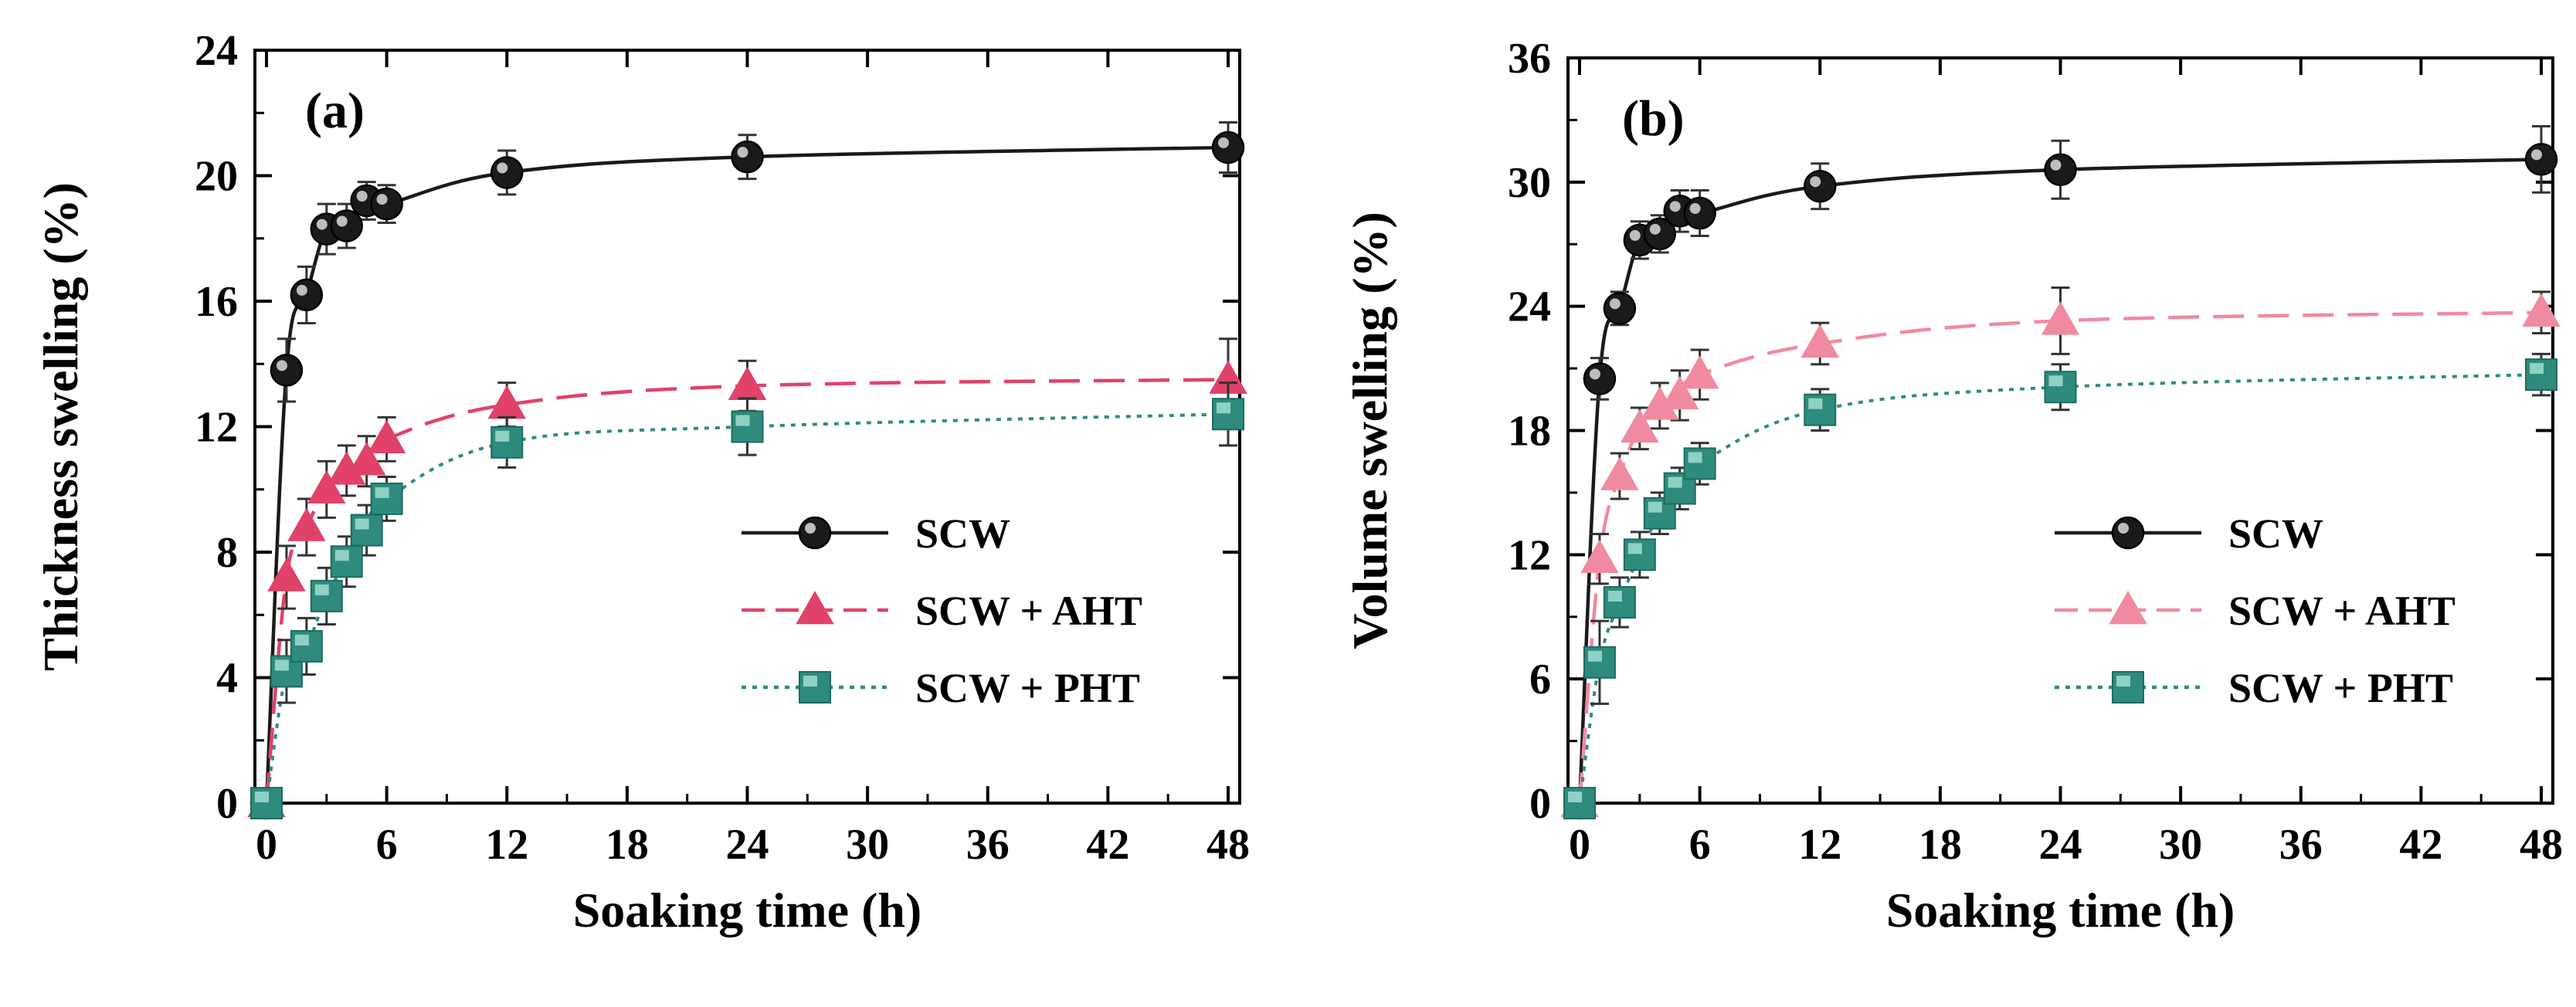 Image resolution: width=2576 pixels, height=1007 pixels. What do you see at coordinates (2420, 845) in the screenshot?
I see `x-tick-label: 42` at bounding box center [2420, 845].